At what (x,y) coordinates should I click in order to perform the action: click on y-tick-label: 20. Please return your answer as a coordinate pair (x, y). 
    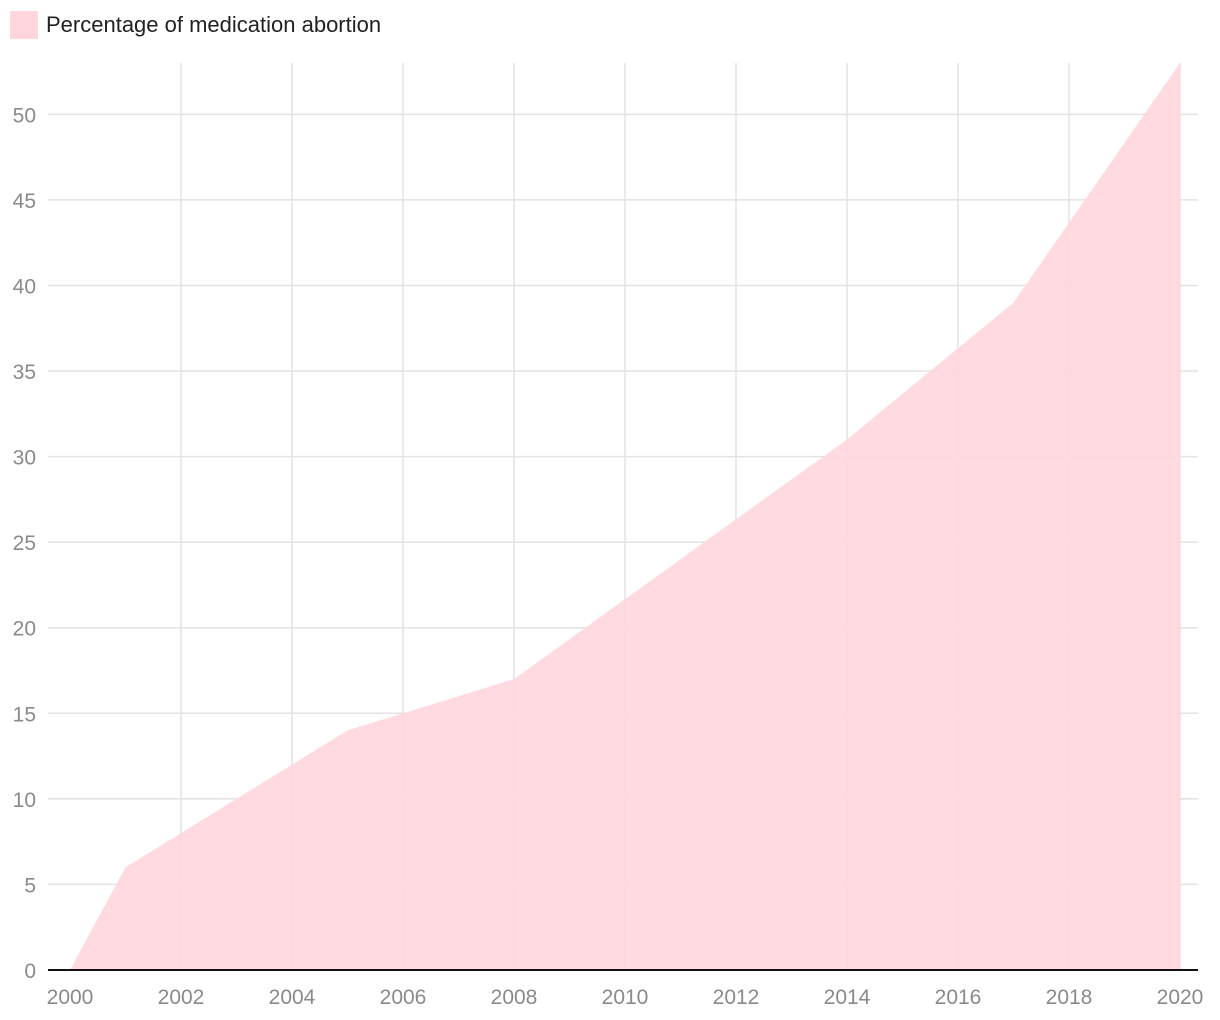
    Looking at the image, I should click on (24, 629).